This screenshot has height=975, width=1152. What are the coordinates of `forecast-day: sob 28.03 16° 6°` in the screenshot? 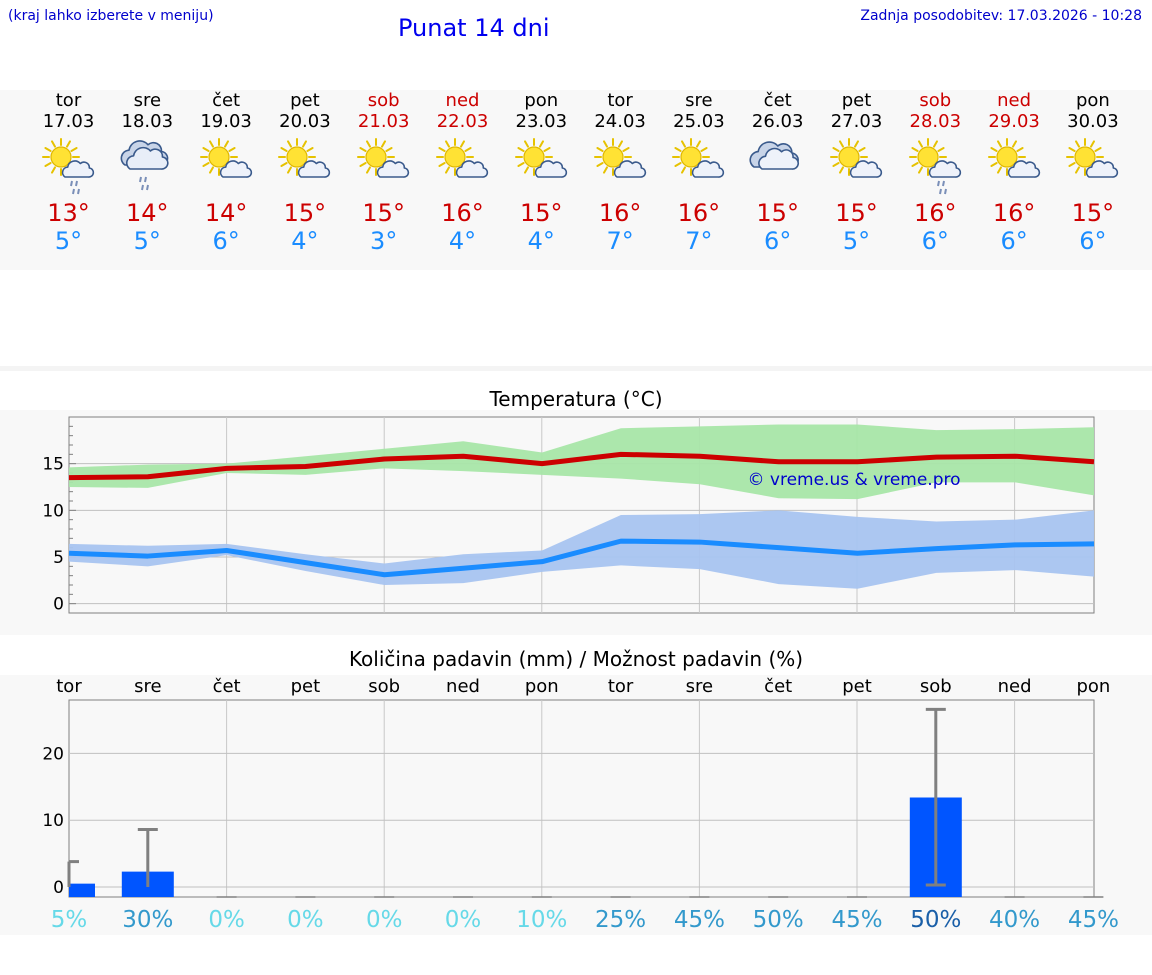 It's located at (935, 172).